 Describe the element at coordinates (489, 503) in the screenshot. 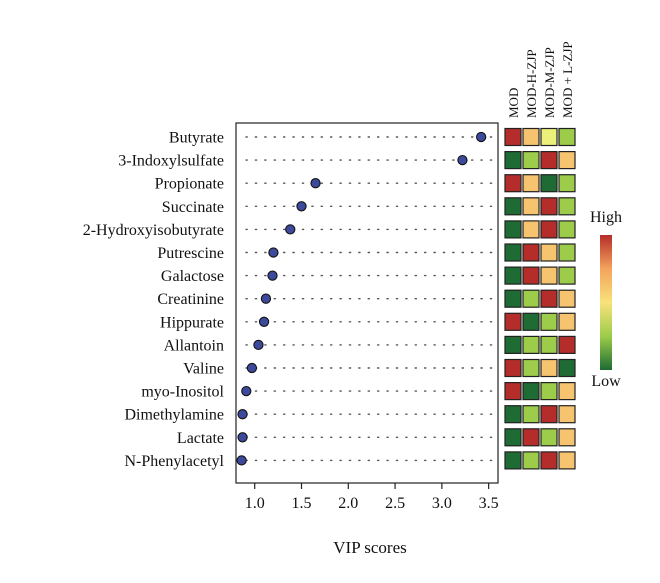

I see `x-tick-label: 3.5` at that location.